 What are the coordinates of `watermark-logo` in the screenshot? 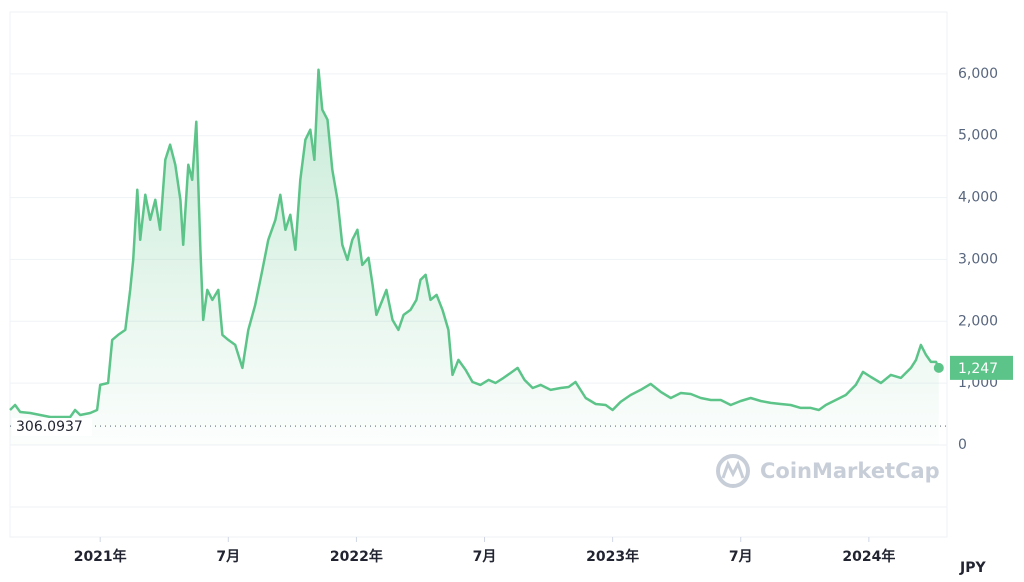 It's located at (733, 471).